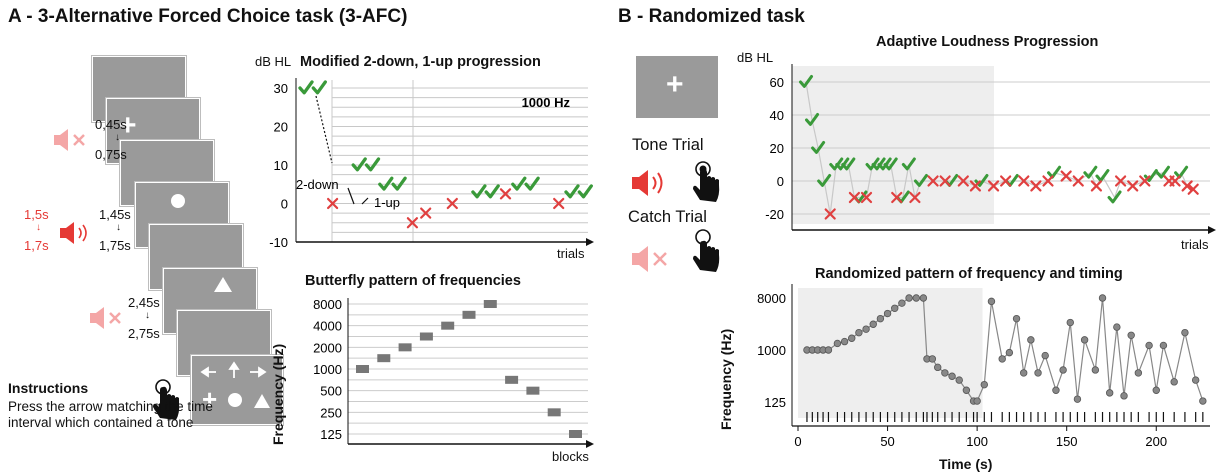 The width and height of the screenshot is (1228, 475). Describe the element at coordinates (278, 242) in the screenshot. I see `y-tick-label: -10` at that location.